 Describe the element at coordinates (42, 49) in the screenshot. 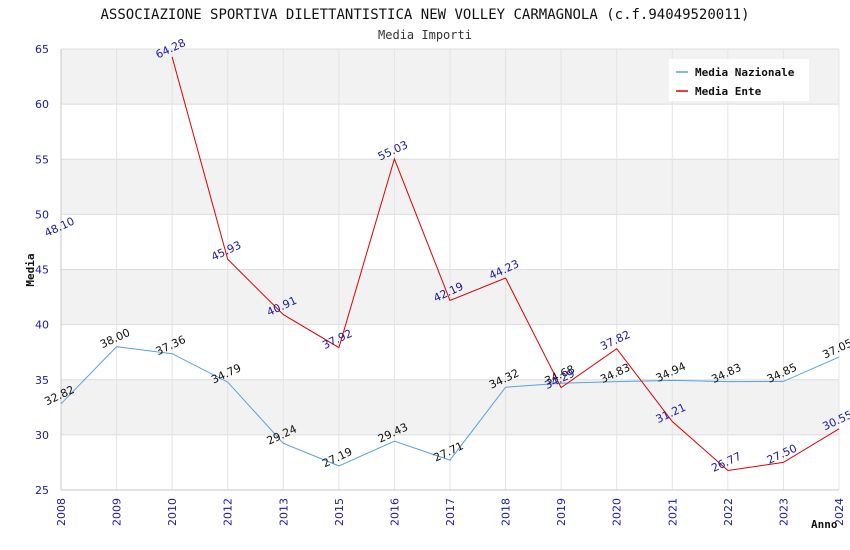

I see `y-tick-label: 65` at that location.